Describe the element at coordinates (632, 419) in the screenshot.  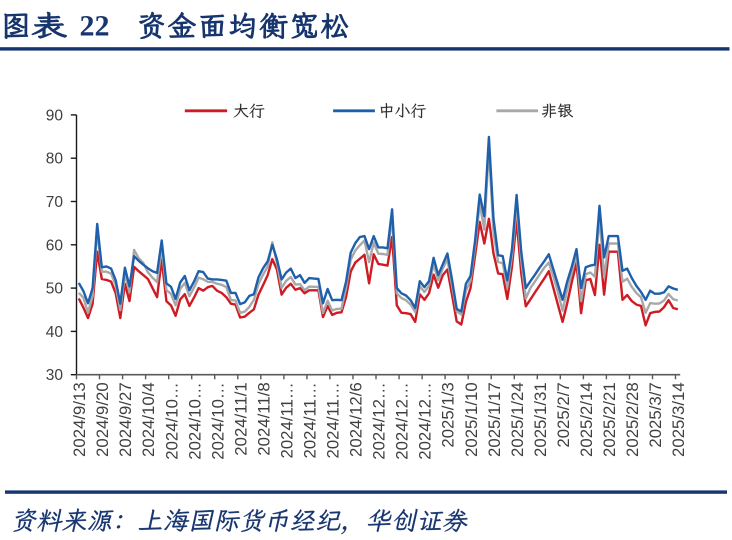
I see `svg-text: 2025/2/28` at that location.